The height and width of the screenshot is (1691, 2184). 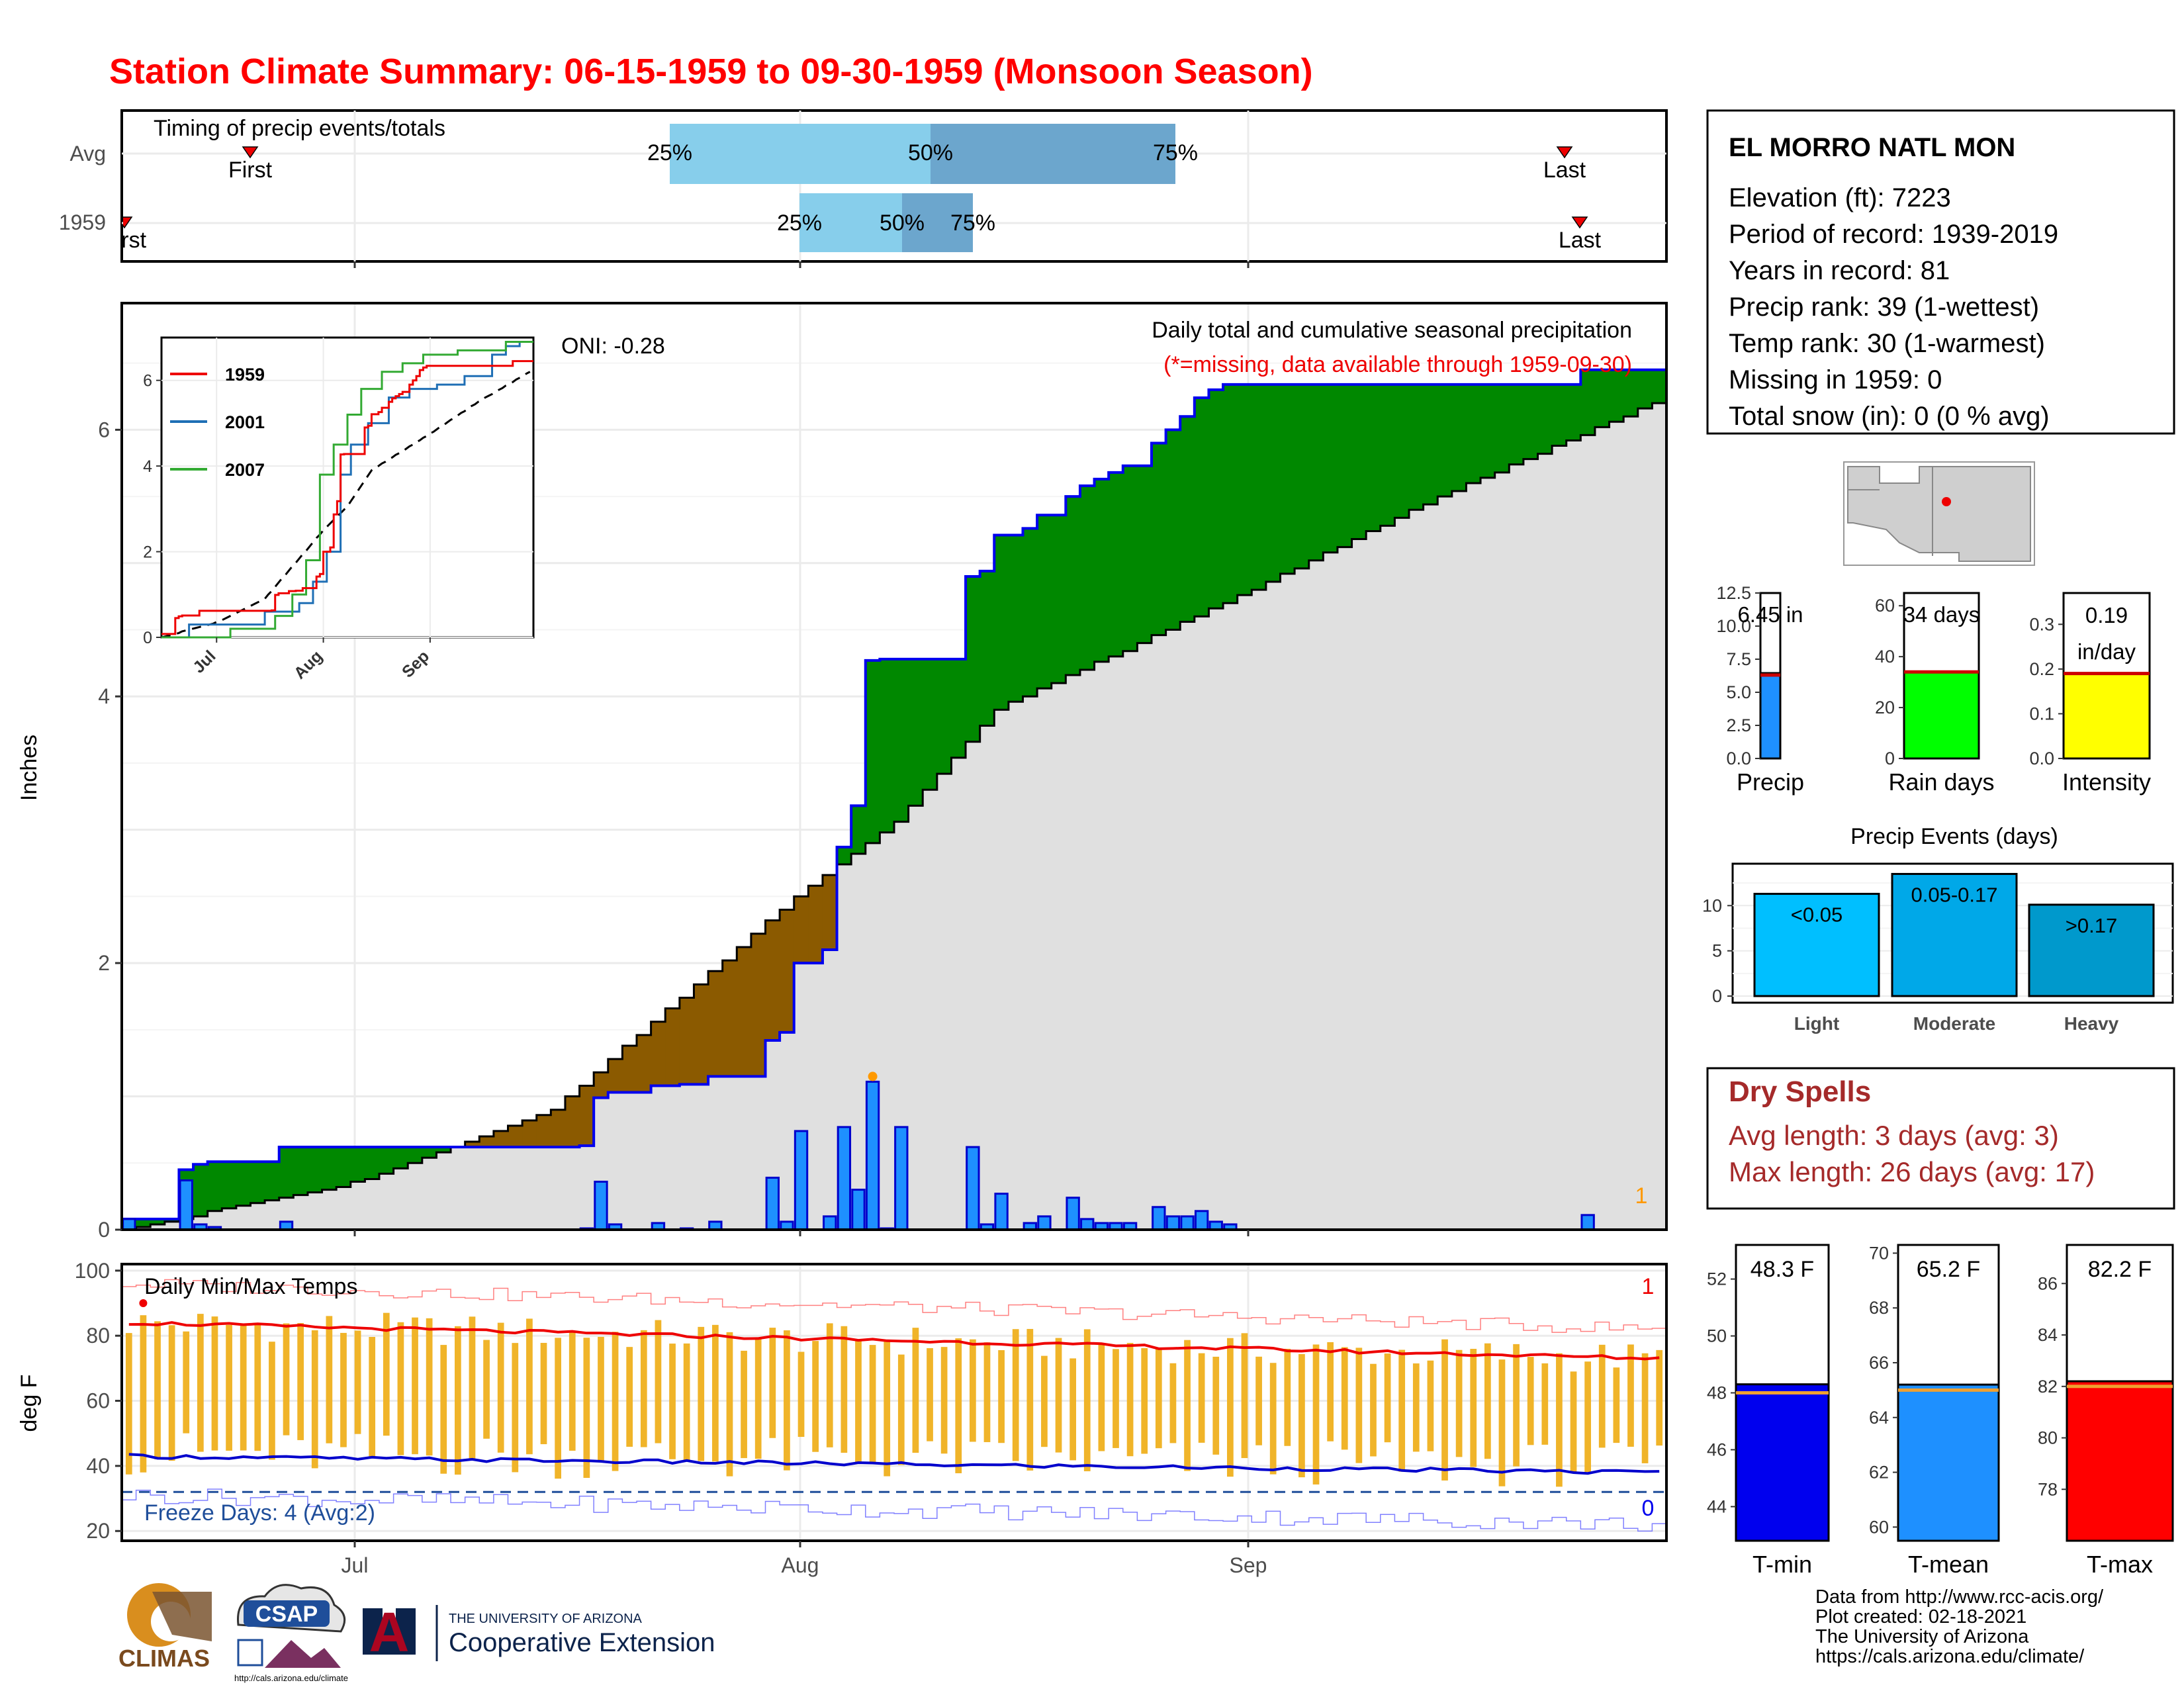 I want to click on temp-gridlines, so click(x=894, y=1402).